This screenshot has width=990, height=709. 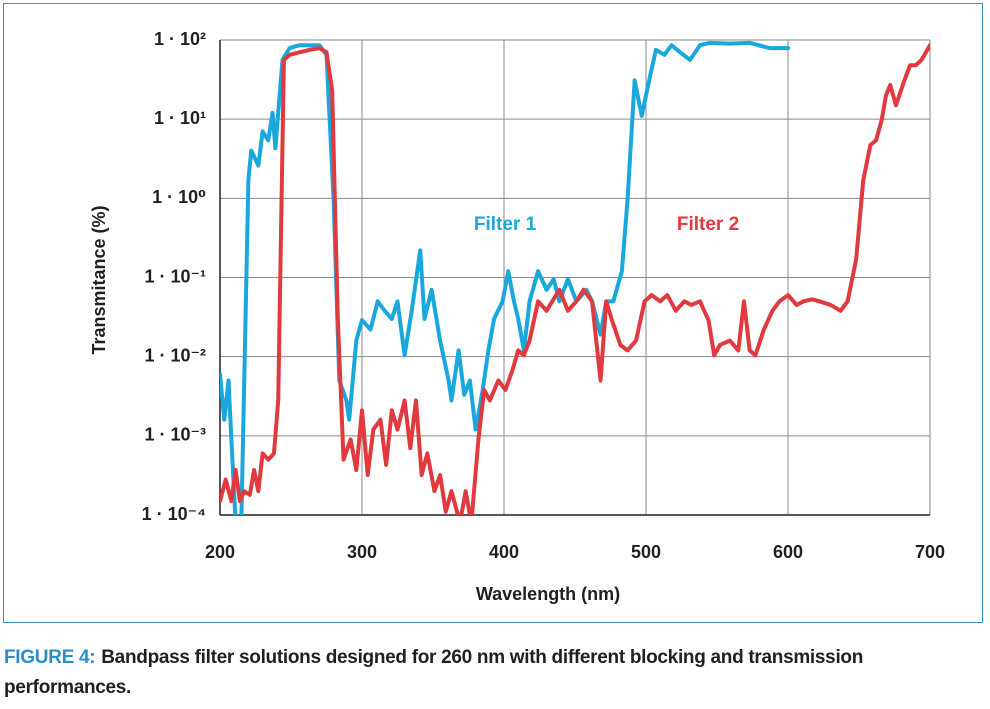 I want to click on x-tick-label: 700, so click(x=930, y=552).